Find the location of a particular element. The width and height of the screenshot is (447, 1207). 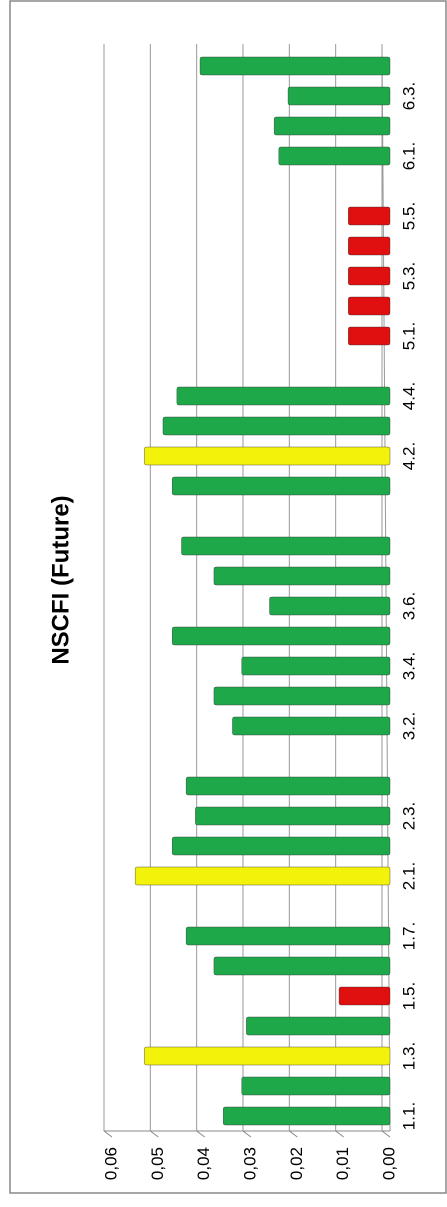

x-tick-label: 6.1. is located at coordinates (408, 156).